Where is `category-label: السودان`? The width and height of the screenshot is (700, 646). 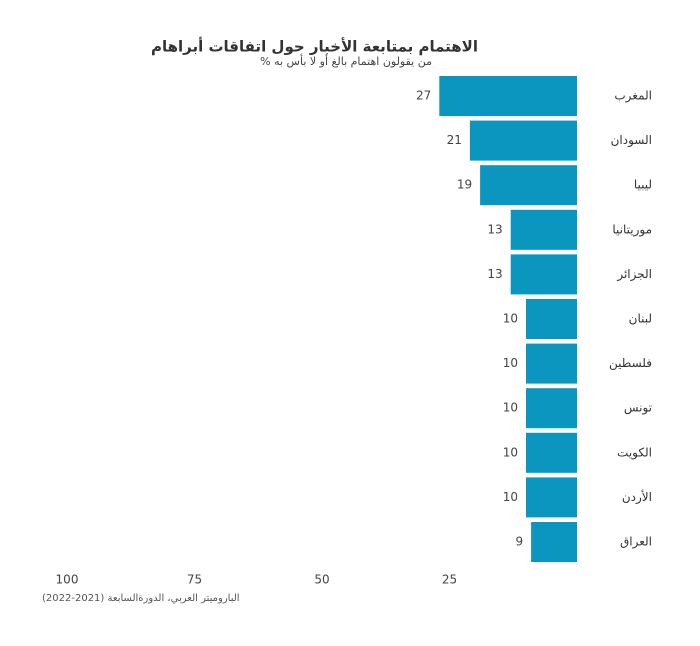
category-label: السودان is located at coordinates (631, 140).